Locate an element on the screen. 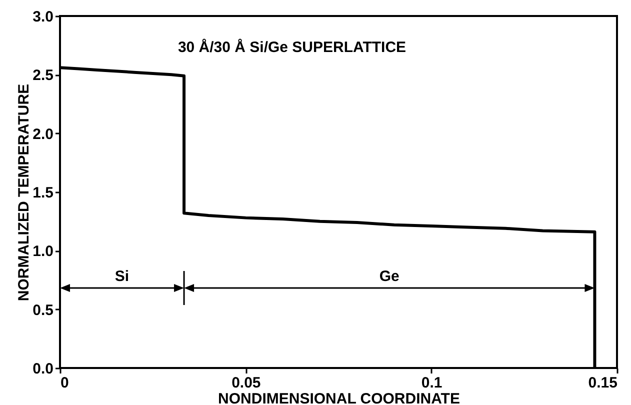 Image resolution: width=631 pixels, height=405 pixels. text: 30 Å/30 Å Si/Ge SUPERLATTICE is located at coordinates (292, 47).